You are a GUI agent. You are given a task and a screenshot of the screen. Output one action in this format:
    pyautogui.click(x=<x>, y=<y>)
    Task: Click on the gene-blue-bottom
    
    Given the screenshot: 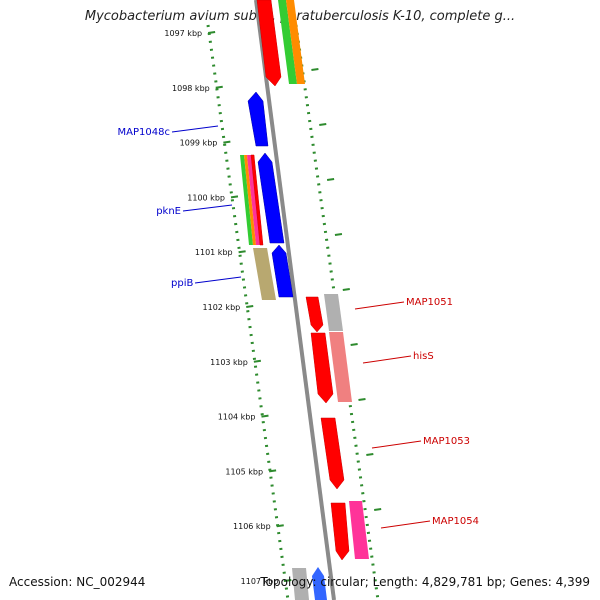 What is the action you would take?
    pyautogui.click(x=319, y=583)
    